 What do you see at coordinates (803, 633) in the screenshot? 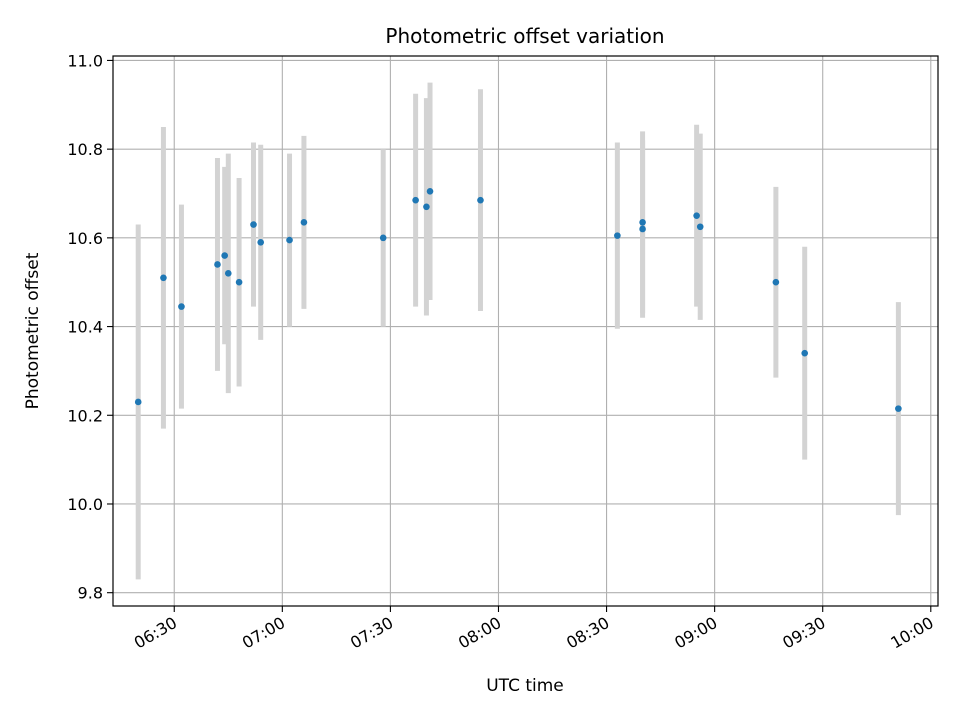
I see `x-tick-label: 09:30` at bounding box center [803, 633].